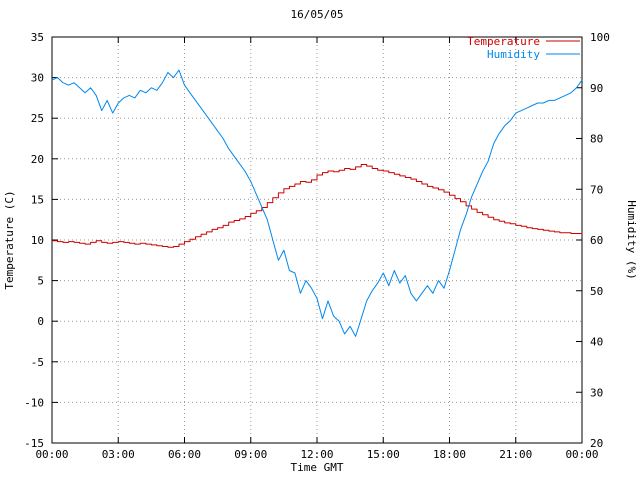  I want to click on right-tick-label: 70, so click(596, 189).